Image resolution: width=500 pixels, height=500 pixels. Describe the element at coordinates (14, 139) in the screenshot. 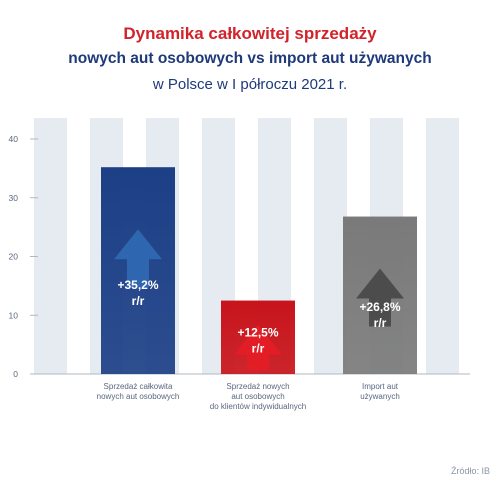

I see `y-tick-label: 40` at that location.